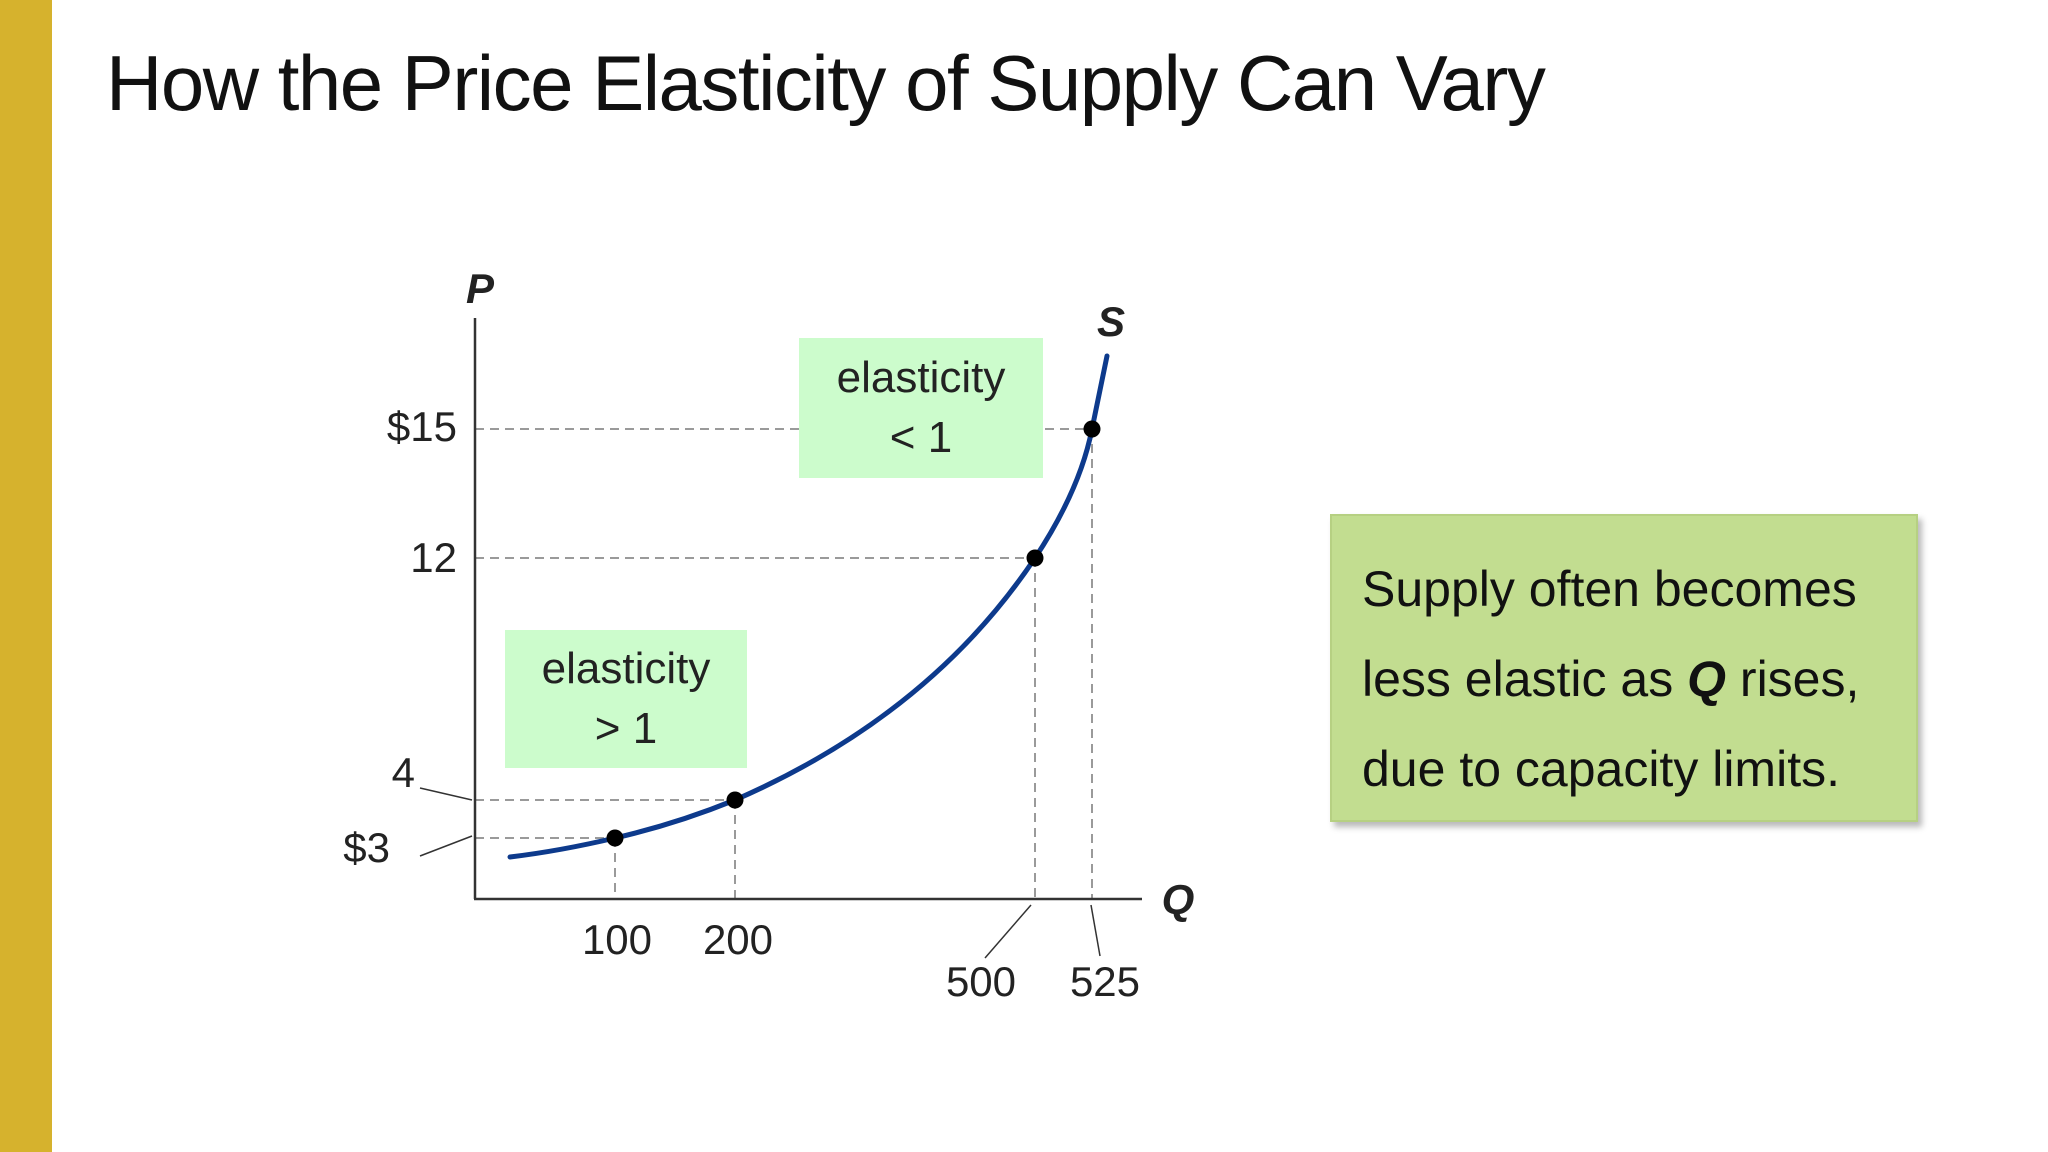  Describe the element at coordinates (921, 408) in the screenshot. I see `annotation-inelastic: elasticity < 1` at that location.